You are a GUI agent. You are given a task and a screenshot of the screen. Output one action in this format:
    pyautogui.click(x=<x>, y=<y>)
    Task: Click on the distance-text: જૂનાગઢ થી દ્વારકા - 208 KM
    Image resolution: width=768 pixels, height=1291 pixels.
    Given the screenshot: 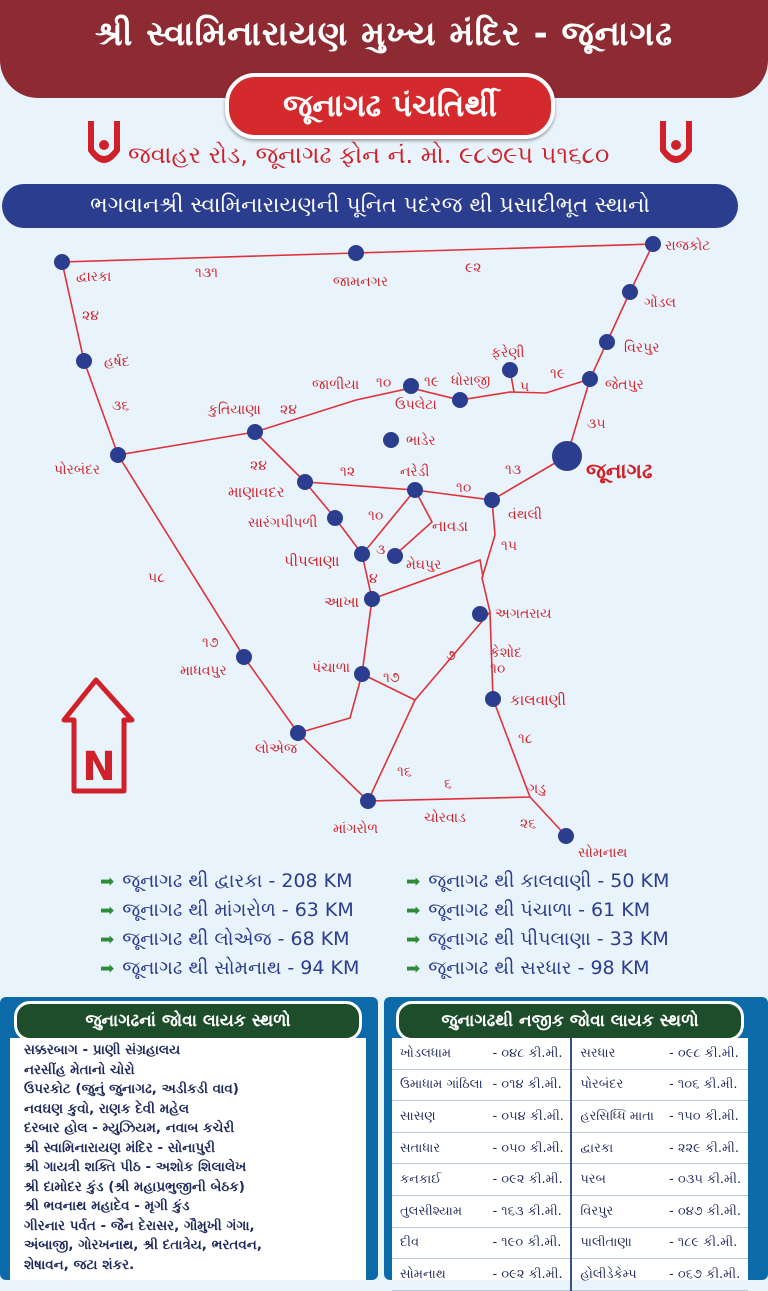 What is the action you would take?
    pyautogui.click(x=237, y=881)
    